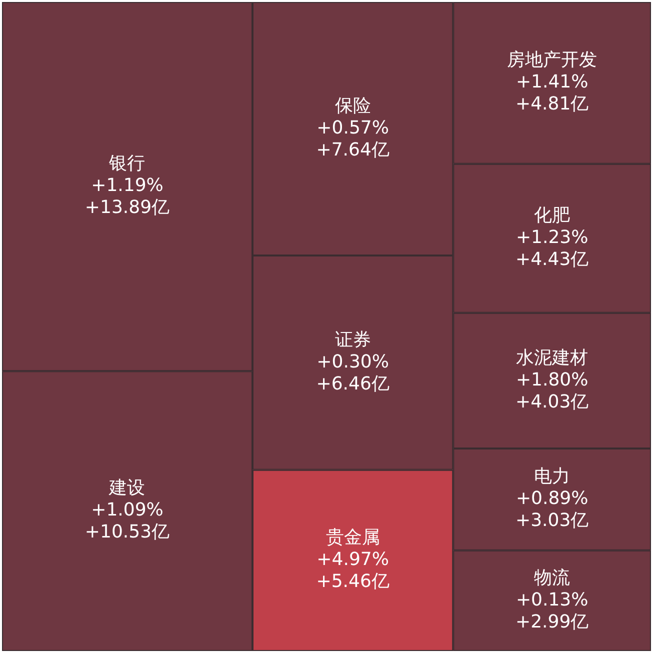 This screenshot has height=654, width=653. Describe the element at coordinates (127, 521) in the screenshot. I see `data-label: +1.09% +10.53亿` at that location.